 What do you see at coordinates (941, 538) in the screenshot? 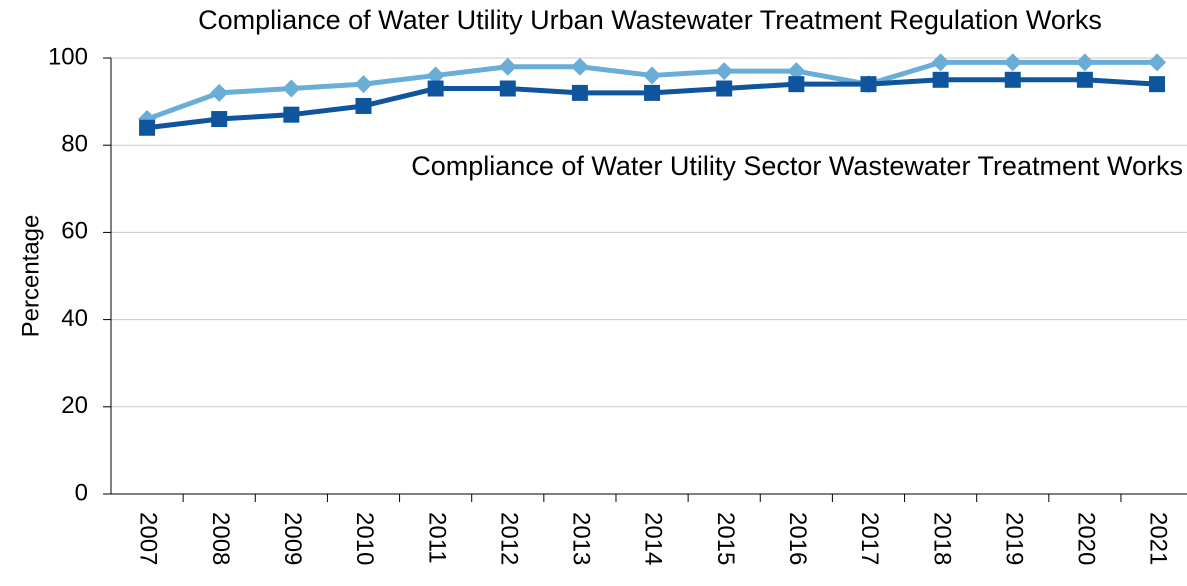
I see `x-tick-label: 2018` at bounding box center [941, 538].